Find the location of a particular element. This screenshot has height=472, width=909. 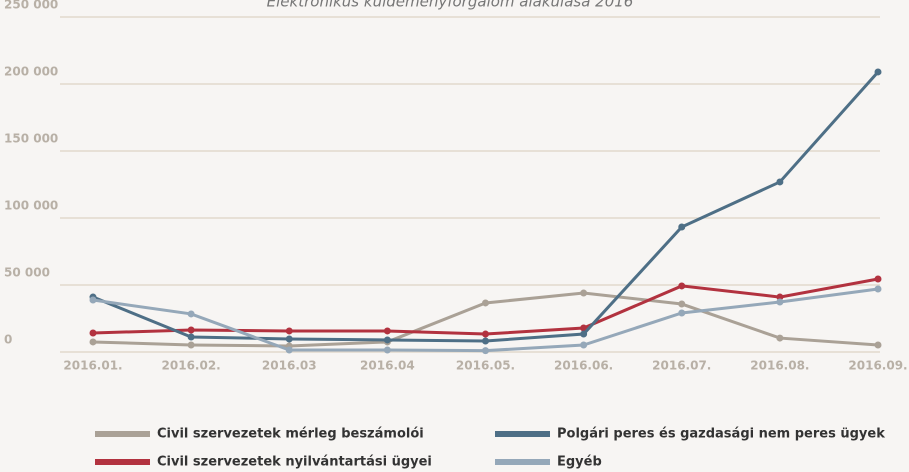

y-tick-label: 150 000 is located at coordinates (31, 139).